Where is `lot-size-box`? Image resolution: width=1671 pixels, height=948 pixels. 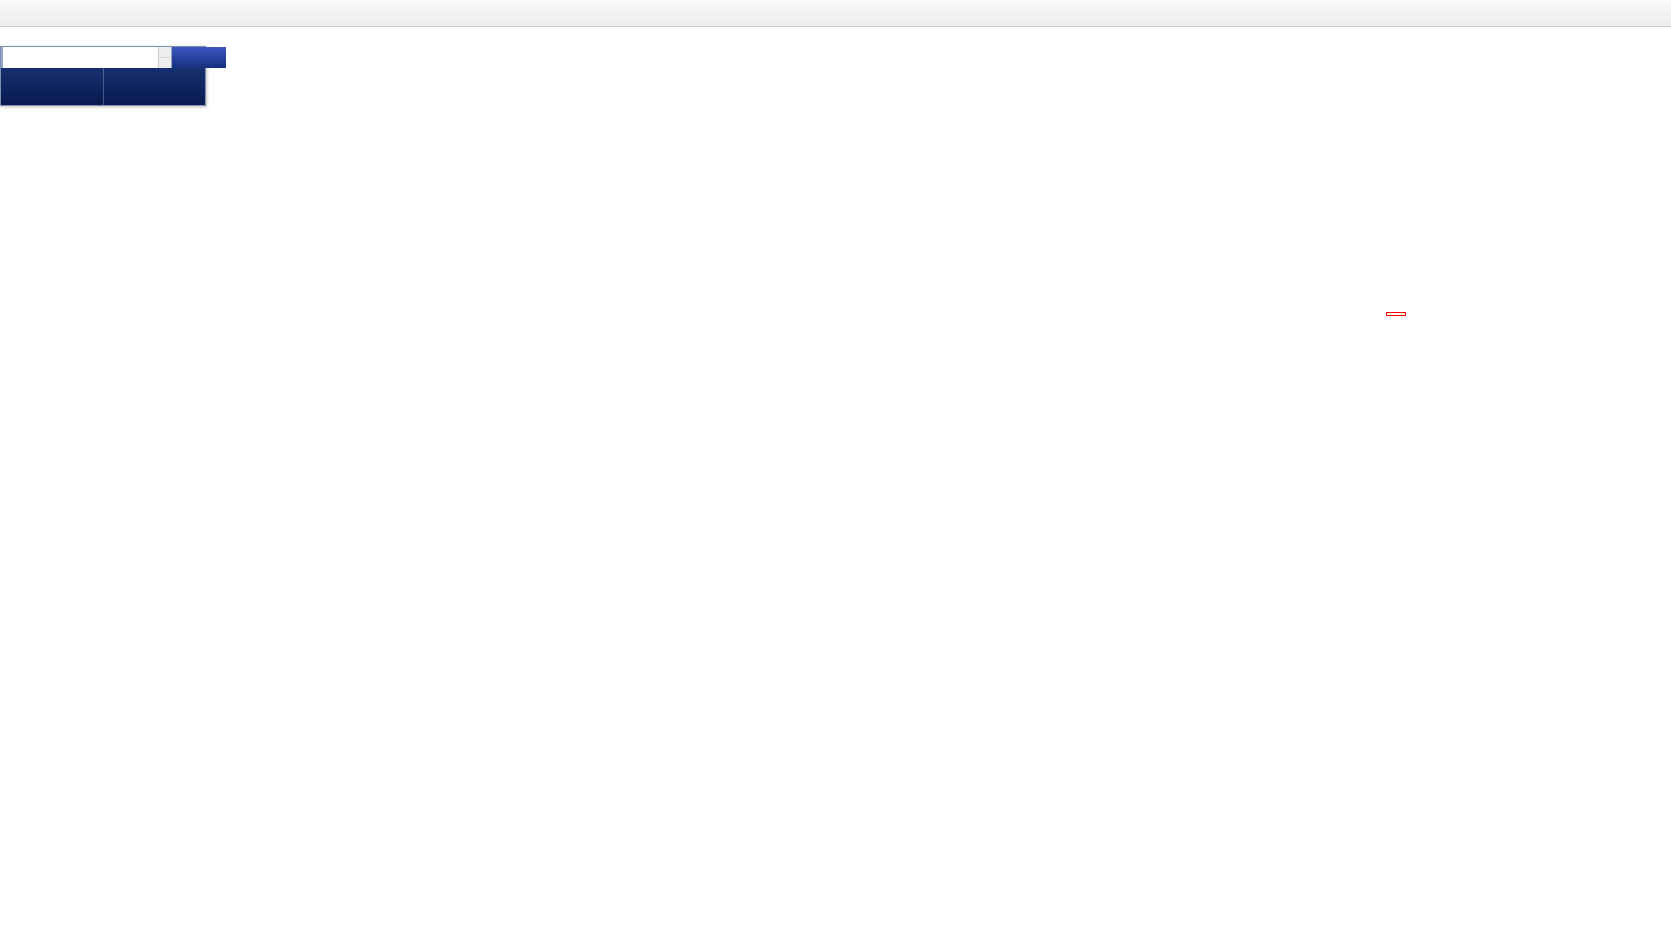
lot-size-box is located at coordinates (87, 57).